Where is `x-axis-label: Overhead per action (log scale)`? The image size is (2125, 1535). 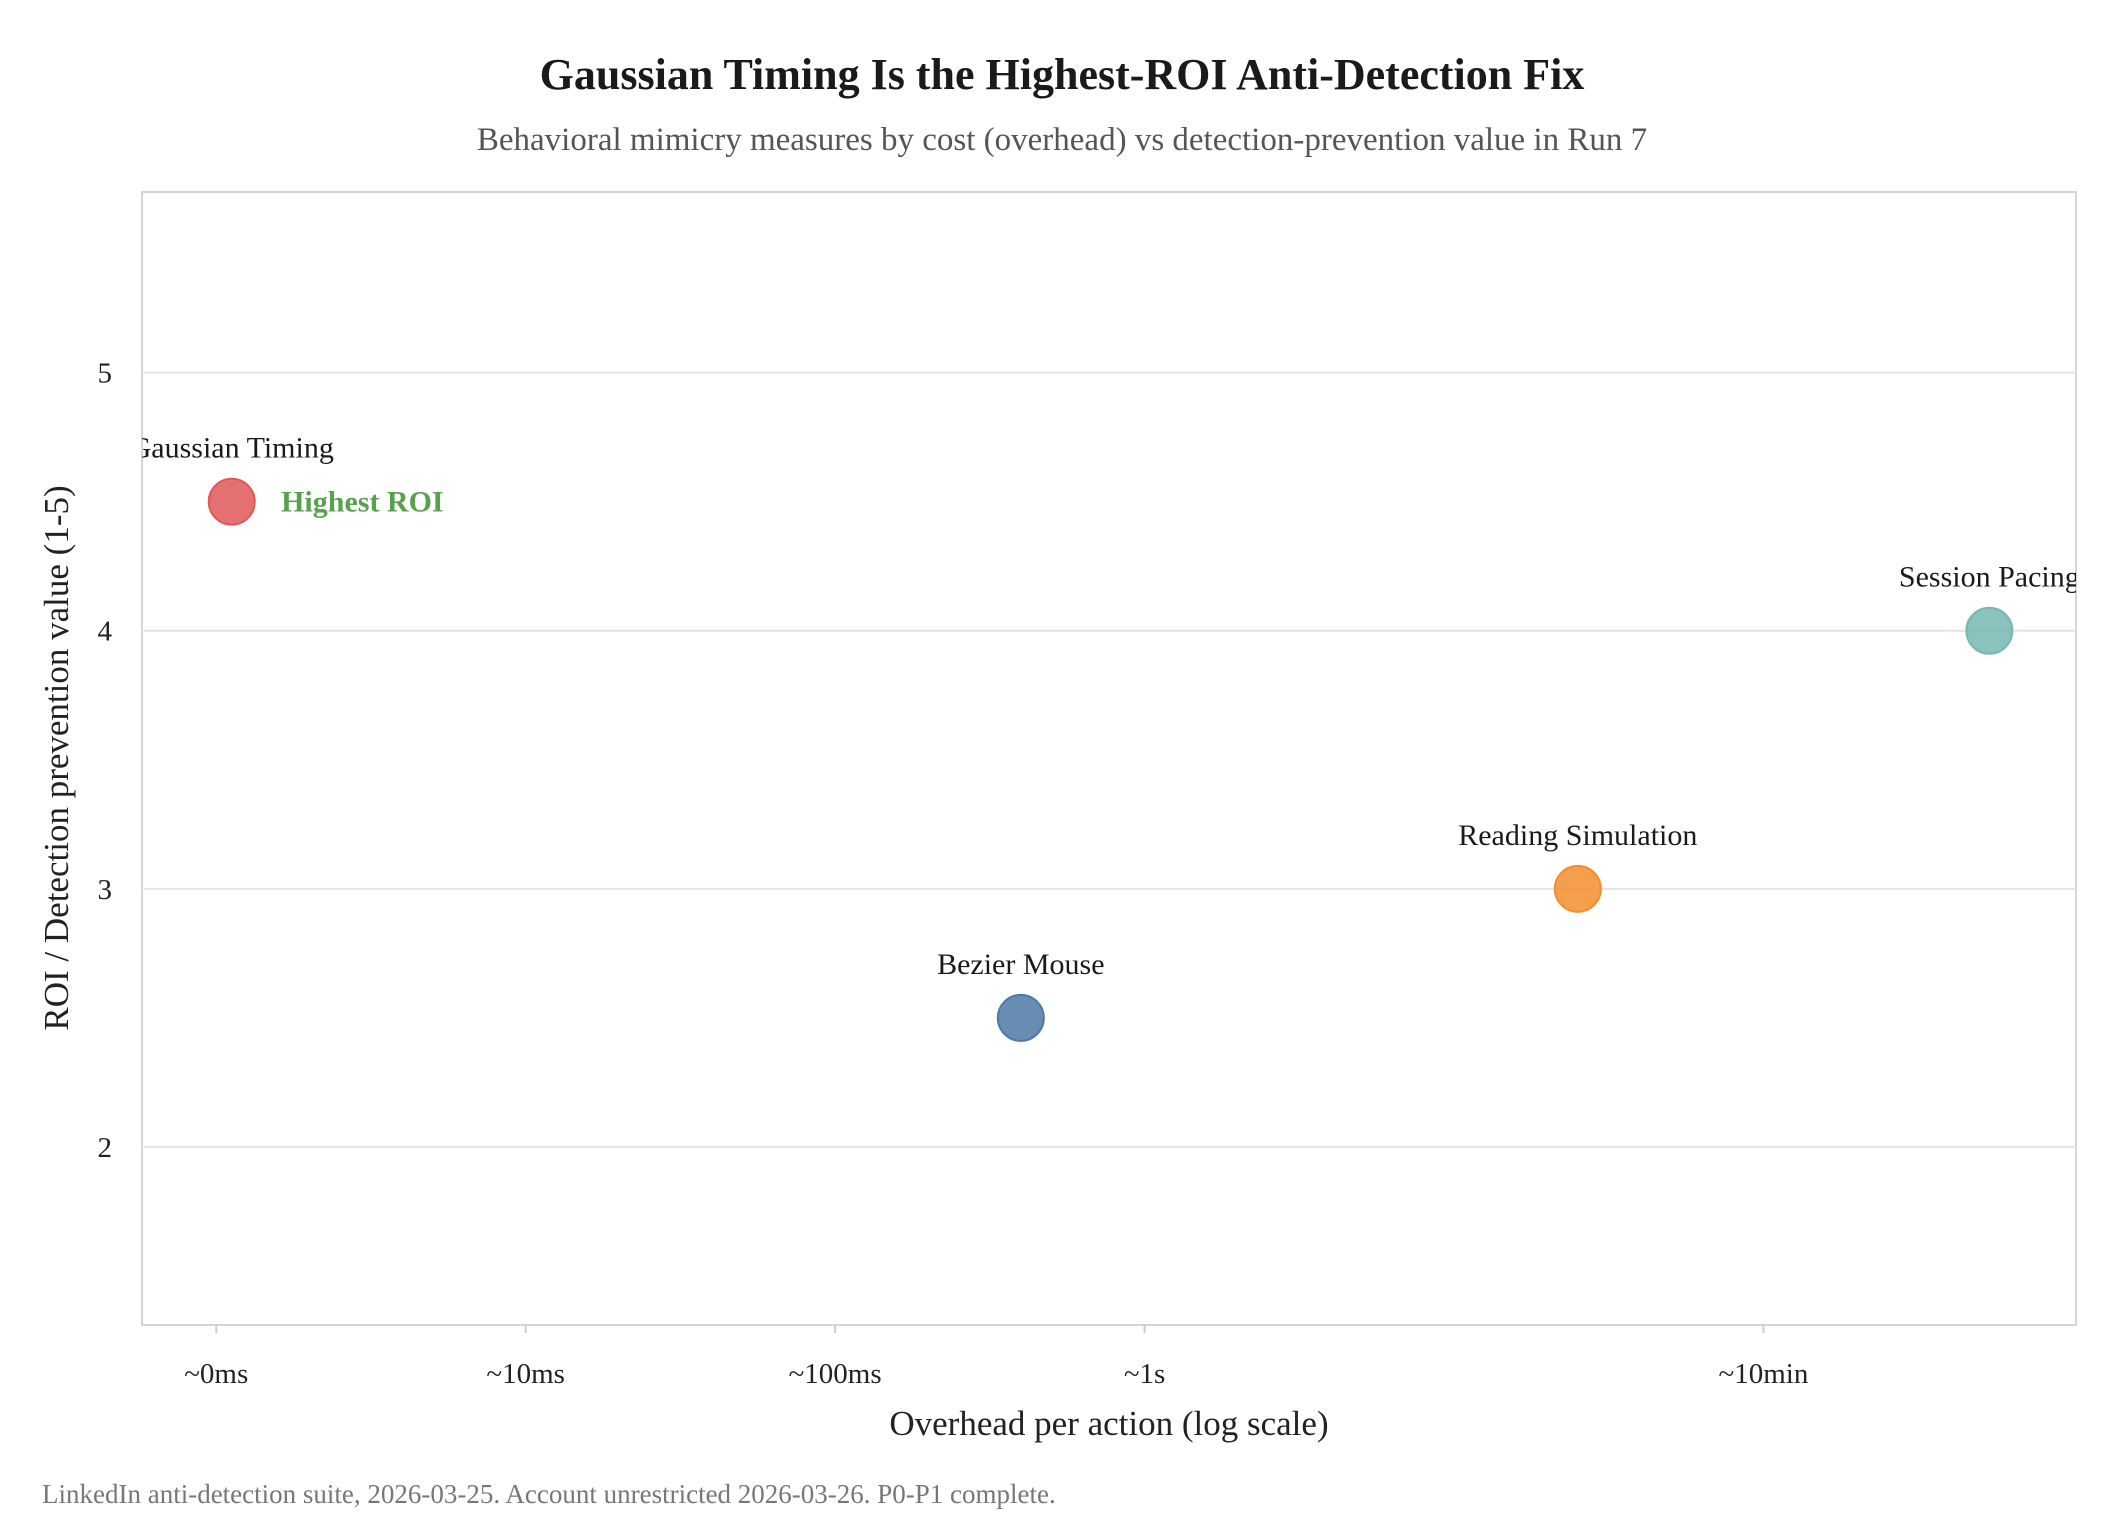
x-axis-label: Overhead per action (log scale) is located at coordinates (1108, 1423).